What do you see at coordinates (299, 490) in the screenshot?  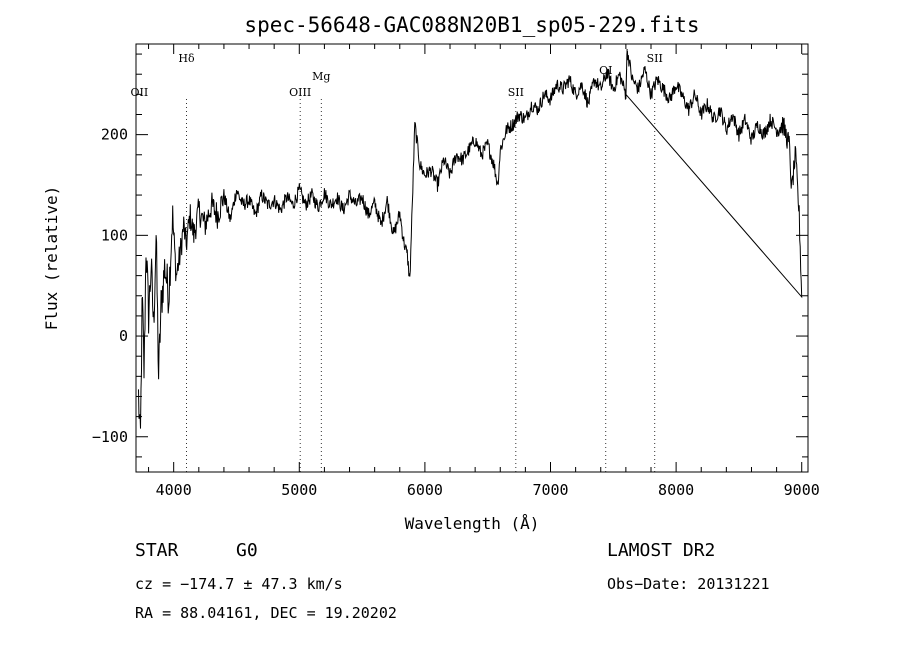 I see `x-tick-label: 5000` at bounding box center [299, 490].